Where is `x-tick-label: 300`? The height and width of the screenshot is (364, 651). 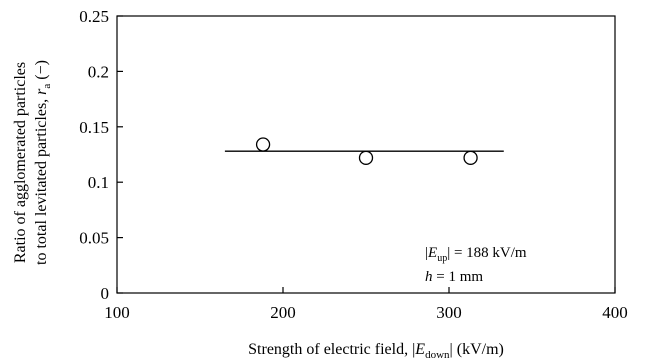
x-tick-label: 300 is located at coordinates (449, 312).